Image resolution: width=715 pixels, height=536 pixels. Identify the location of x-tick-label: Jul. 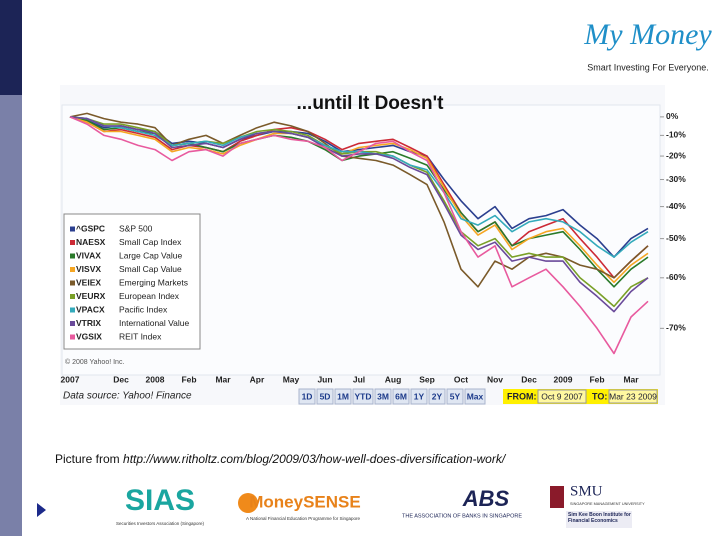
(359, 379).